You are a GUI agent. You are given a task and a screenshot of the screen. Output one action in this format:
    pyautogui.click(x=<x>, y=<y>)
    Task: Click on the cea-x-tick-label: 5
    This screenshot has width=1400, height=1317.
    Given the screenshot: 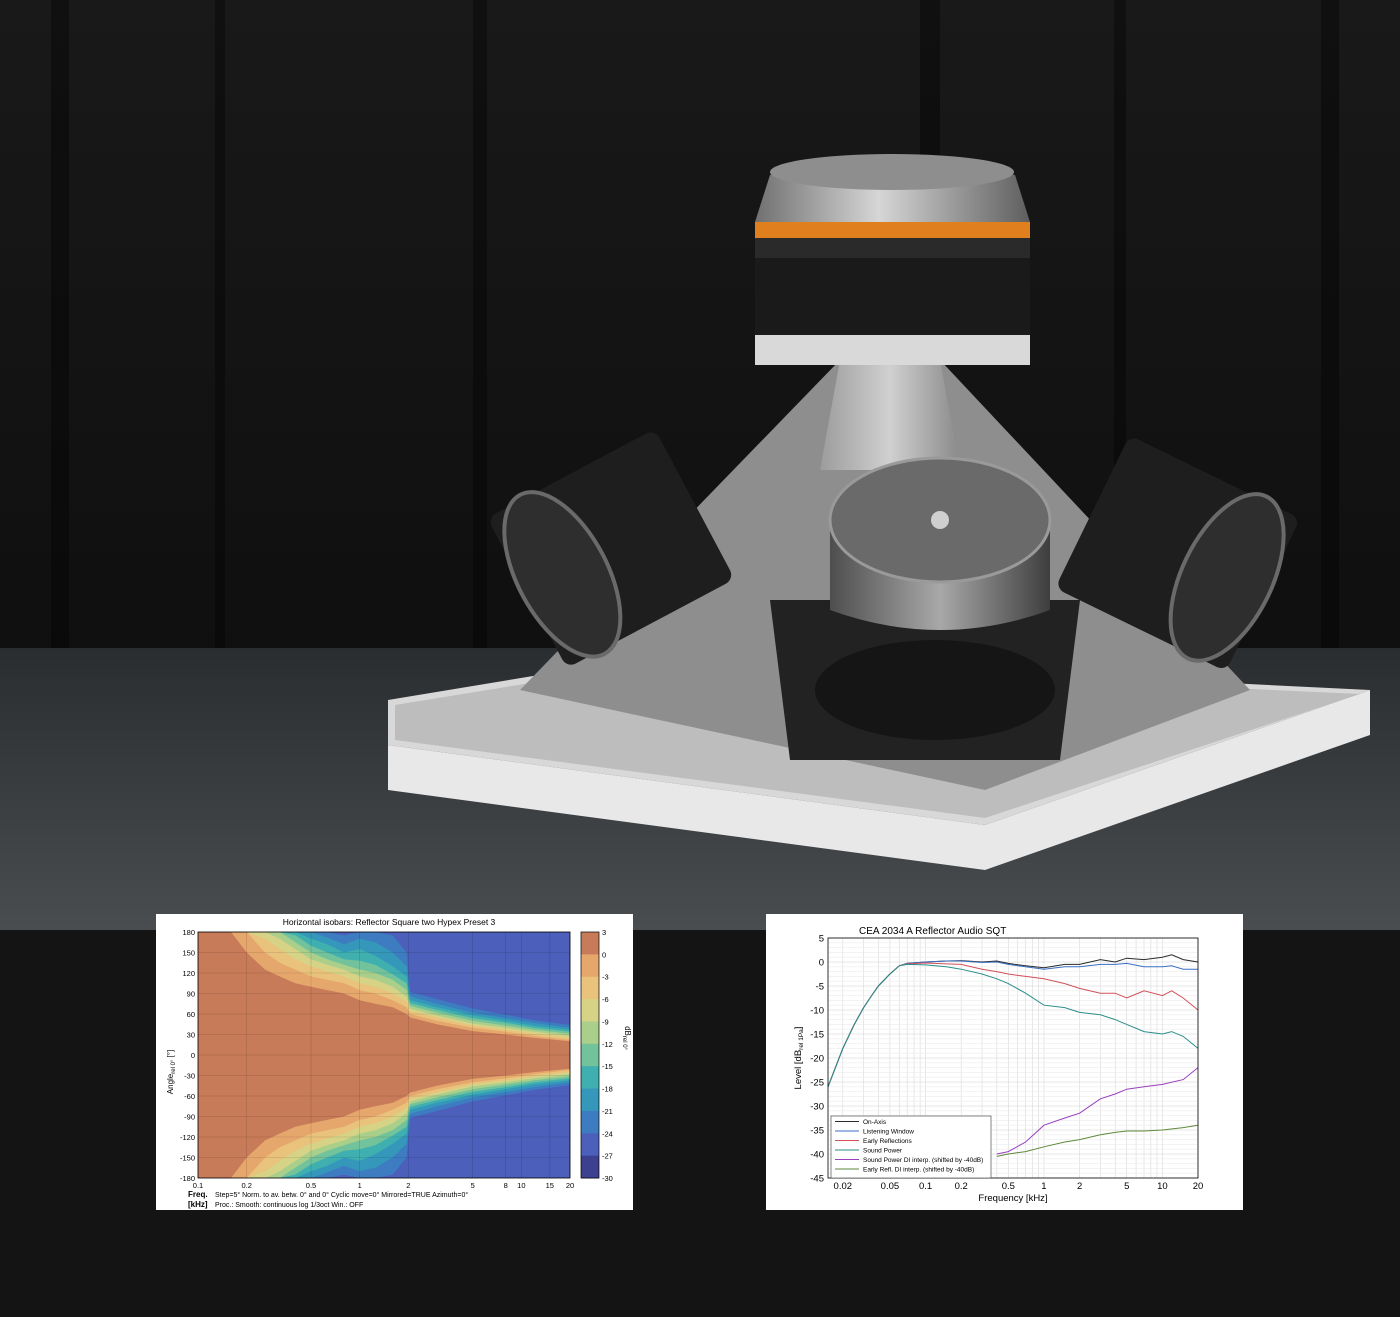 What is the action you would take?
    pyautogui.click(x=1126, y=1186)
    